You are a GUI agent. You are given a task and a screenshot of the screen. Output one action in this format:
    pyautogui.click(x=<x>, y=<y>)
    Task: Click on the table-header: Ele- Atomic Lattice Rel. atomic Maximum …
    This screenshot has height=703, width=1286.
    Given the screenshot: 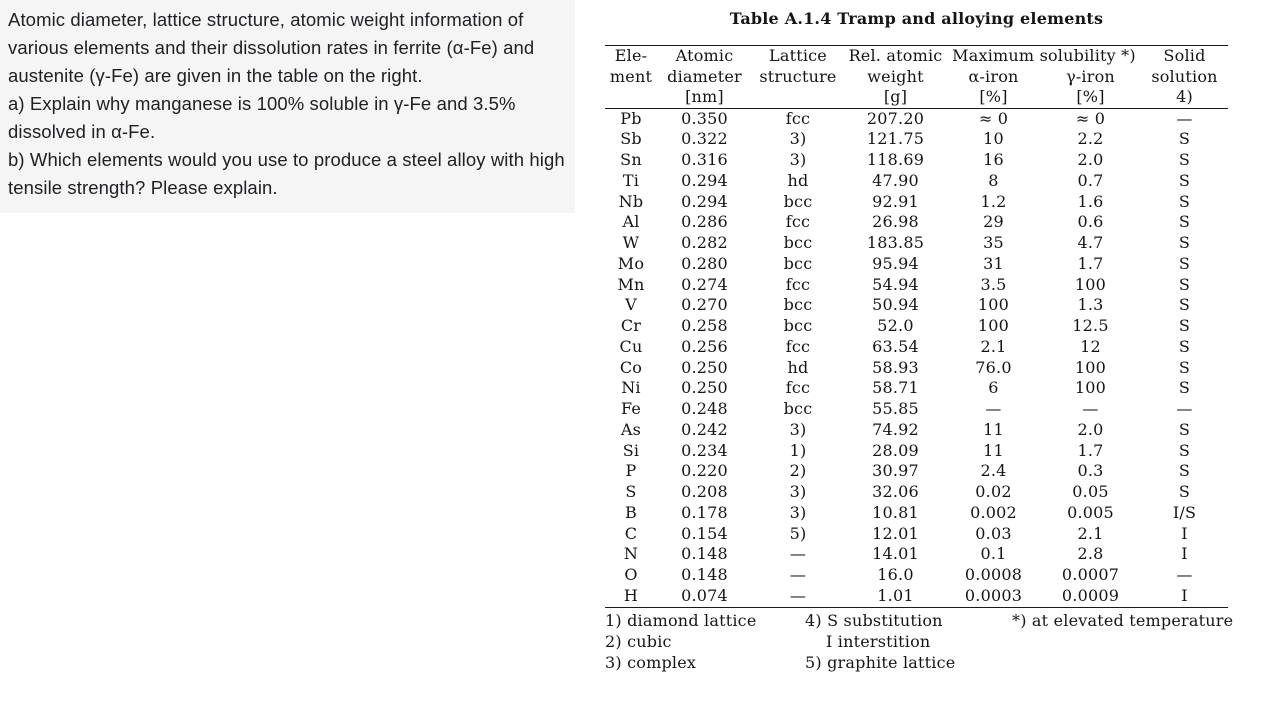 What is the action you would take?
    pyautogui.click(x=916, y=77)
    